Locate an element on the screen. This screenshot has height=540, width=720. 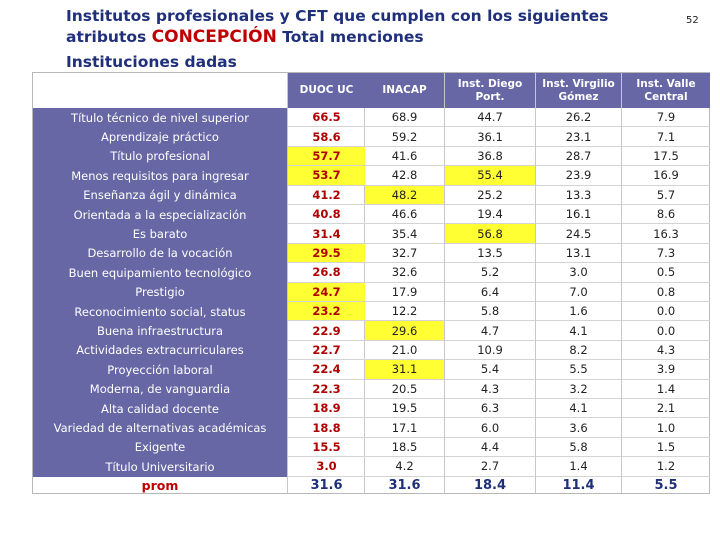
title-highlight-city: CONCEPCIÓN is located at coordinates (214, 37).